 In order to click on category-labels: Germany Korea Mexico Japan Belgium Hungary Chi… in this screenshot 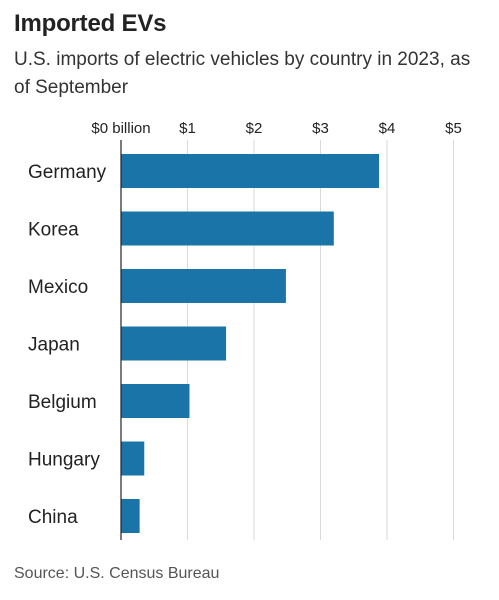, I will do `click(67, 345)`.